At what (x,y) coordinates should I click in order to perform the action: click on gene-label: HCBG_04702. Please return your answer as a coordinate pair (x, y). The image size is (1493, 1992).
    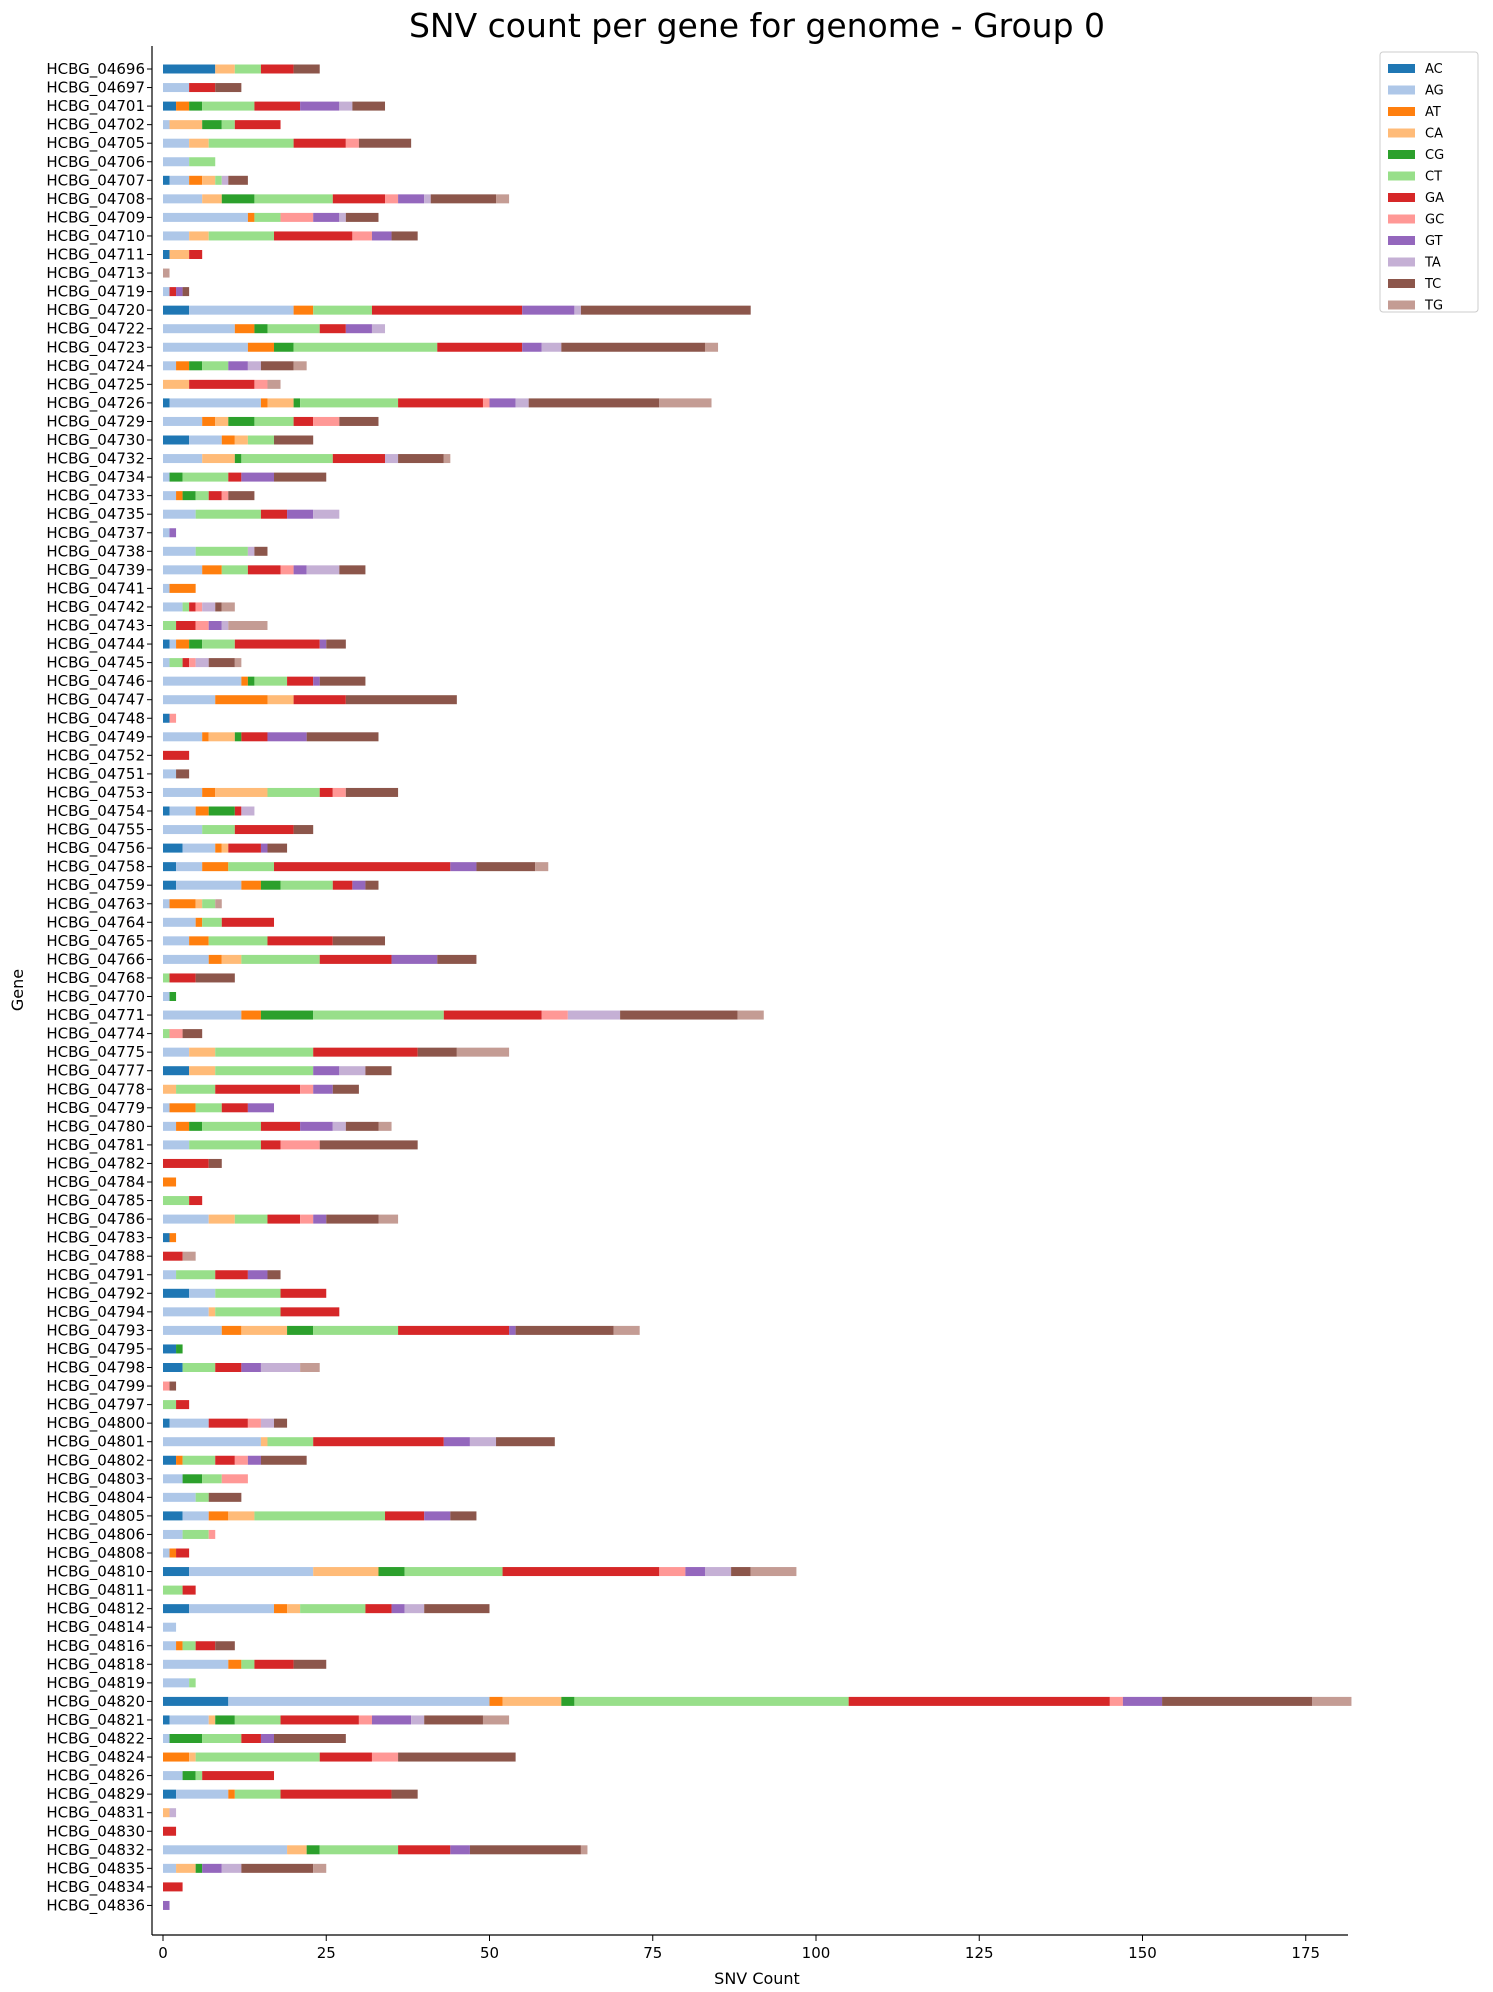
    Looking at the image, I should click on (95, 125).